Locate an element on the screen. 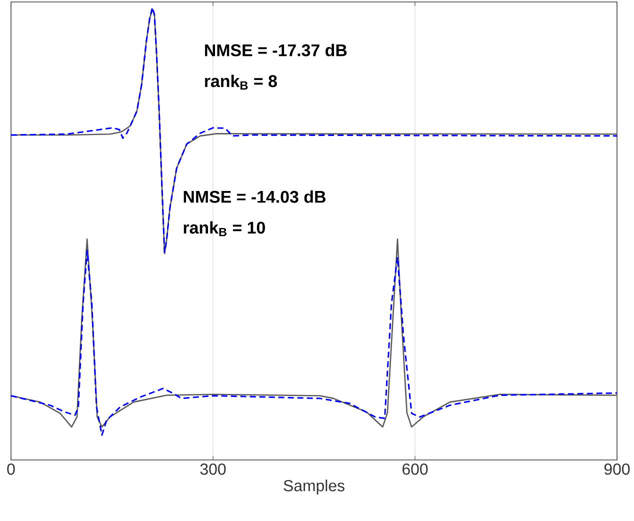 This screenshot has width=634, height=521. x-tick-label: 0 is located at coordinates (11, 469).